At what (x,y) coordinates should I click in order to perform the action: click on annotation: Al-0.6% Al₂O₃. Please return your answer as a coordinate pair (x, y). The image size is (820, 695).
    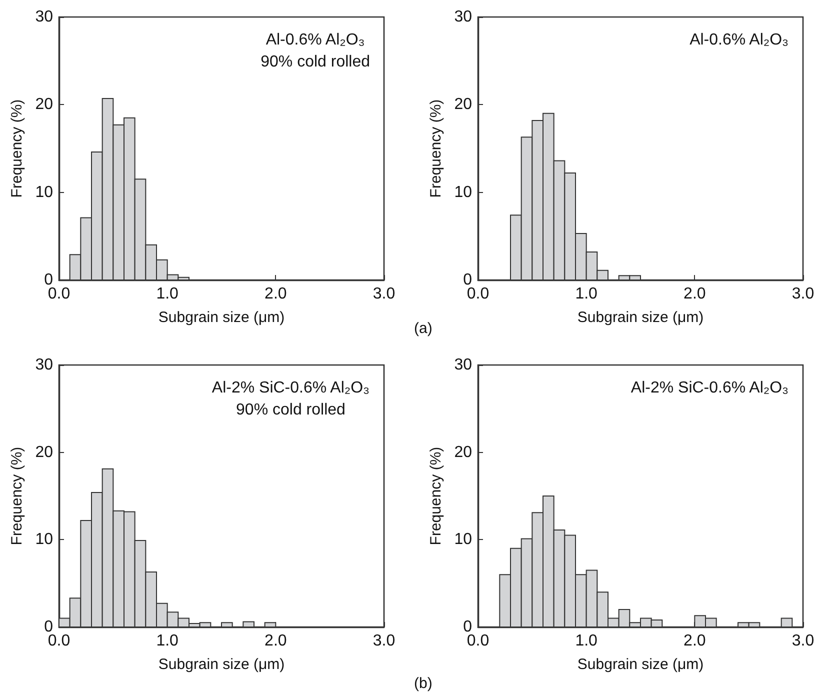
    Looking at the image, I should click on (739, 40).